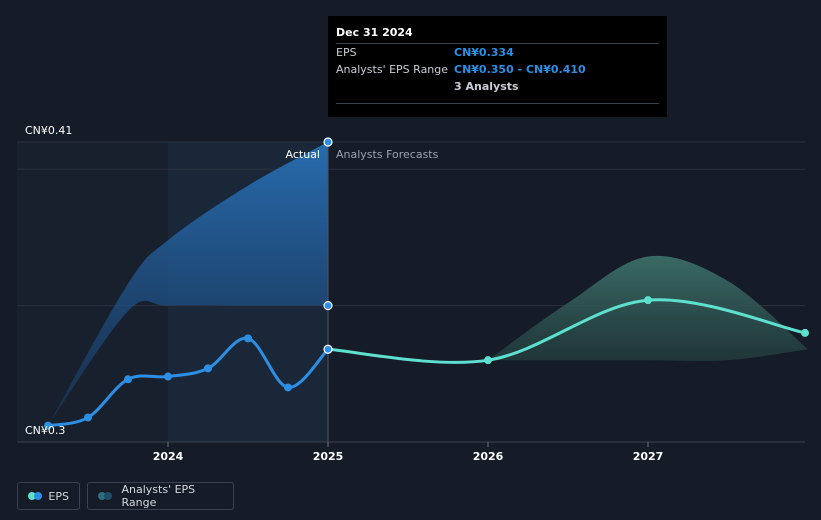  Describe the element at coordinates (48, 130) in the screenshot. I see `y-tick-top: CN¥0.41` at that location.